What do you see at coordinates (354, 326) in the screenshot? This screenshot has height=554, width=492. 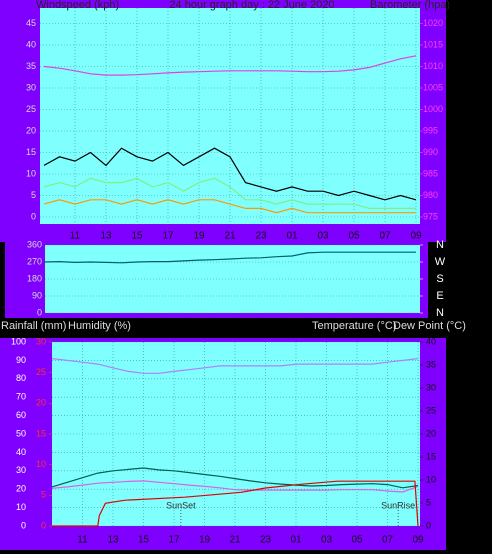 I see `y2-label: Temperature (°C)` at bounding box center [354, 326].